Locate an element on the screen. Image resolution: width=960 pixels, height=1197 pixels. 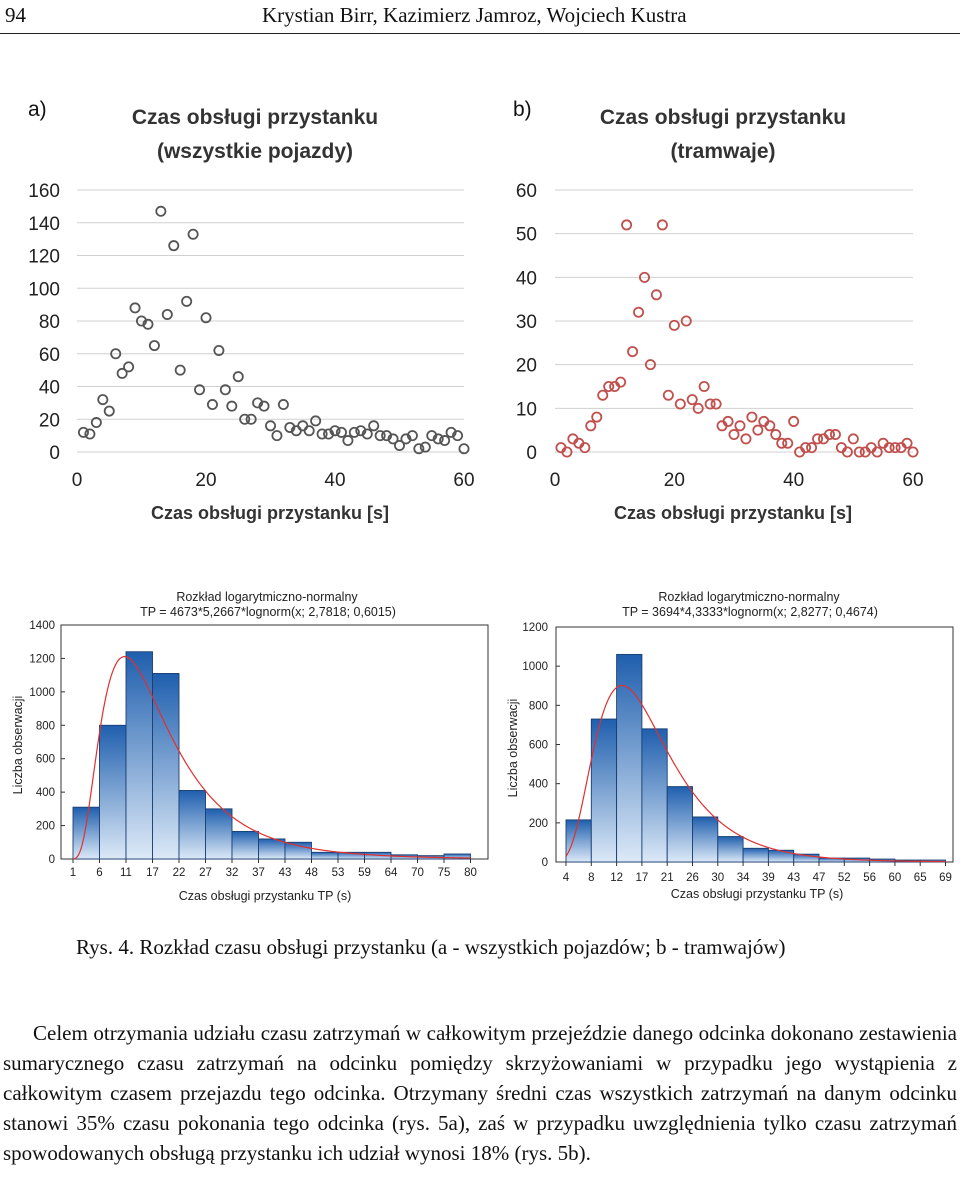
scatter-b-y-ticks: 0 10 20 30 40 50 60 is located at coordinates (526, 322).